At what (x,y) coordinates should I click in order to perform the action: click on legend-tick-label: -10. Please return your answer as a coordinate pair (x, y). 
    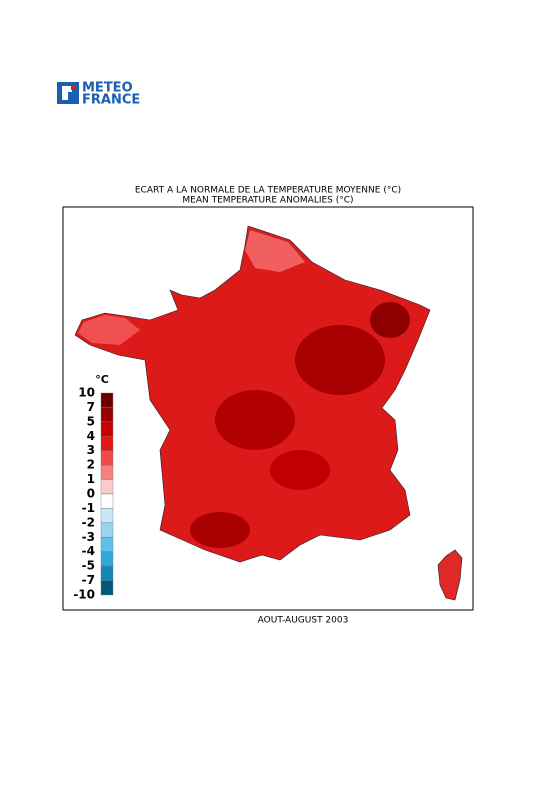
    Looking at the image, I should click on (84, 595).